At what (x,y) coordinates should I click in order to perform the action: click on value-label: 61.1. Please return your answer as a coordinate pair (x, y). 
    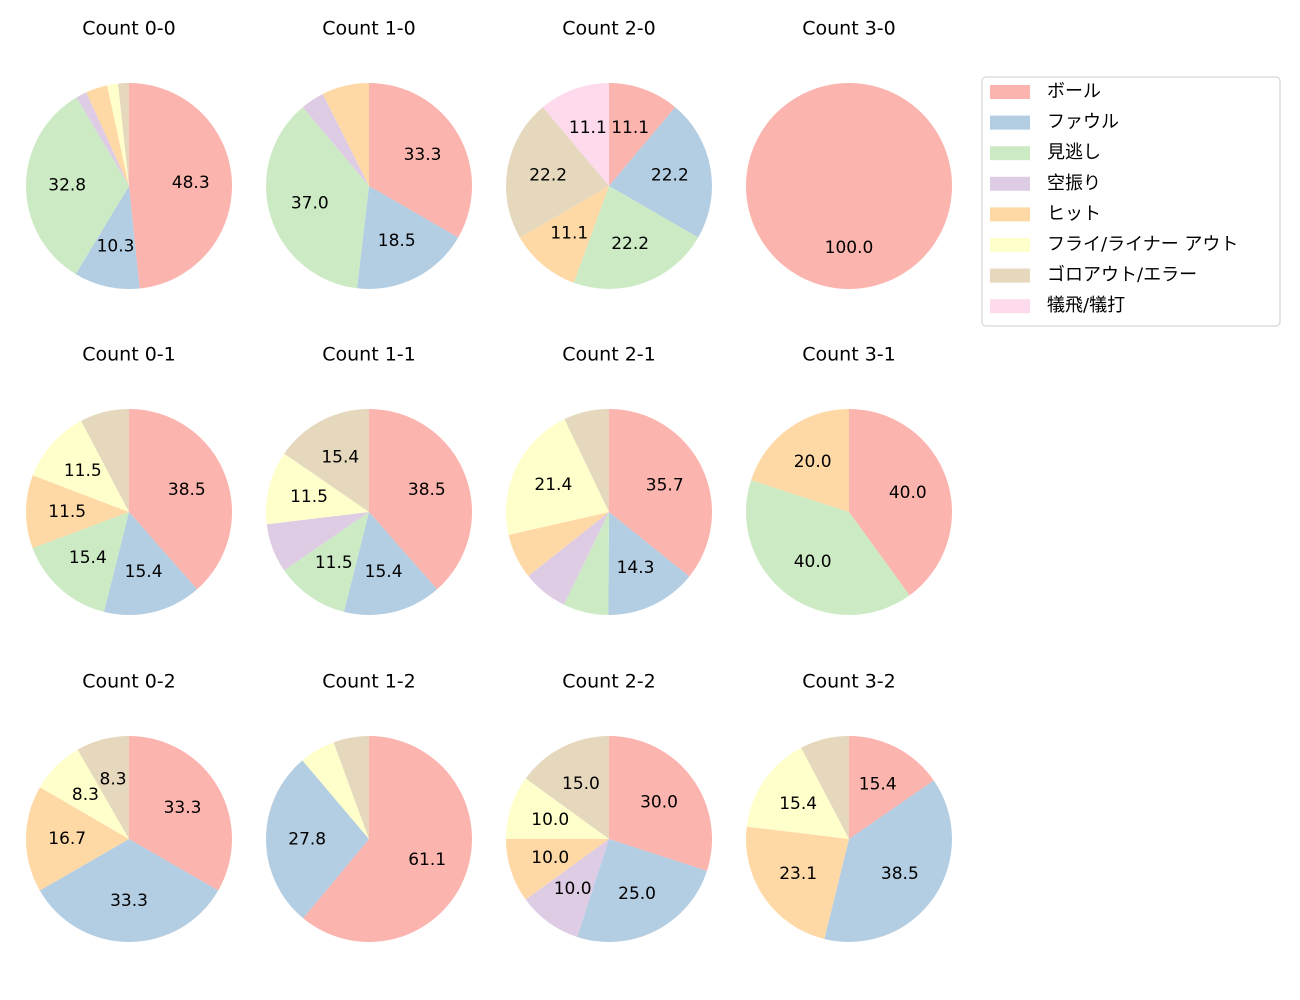
    Looking at the image, I should click on (427, 860).